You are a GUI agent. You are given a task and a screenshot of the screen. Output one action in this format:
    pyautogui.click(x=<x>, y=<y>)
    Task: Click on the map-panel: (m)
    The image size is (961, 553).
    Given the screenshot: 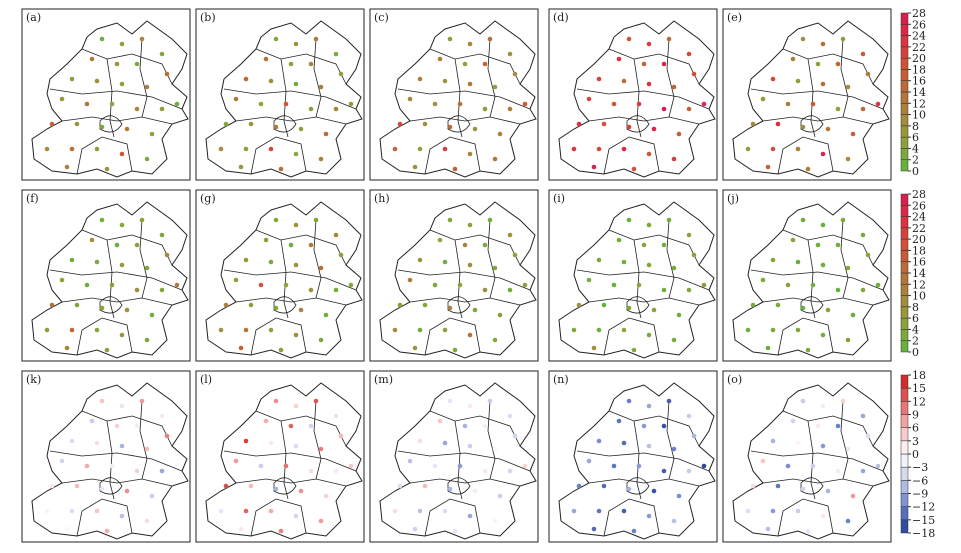 What is the action you would take?
    pyautogui.click(x=454, y=456)
    